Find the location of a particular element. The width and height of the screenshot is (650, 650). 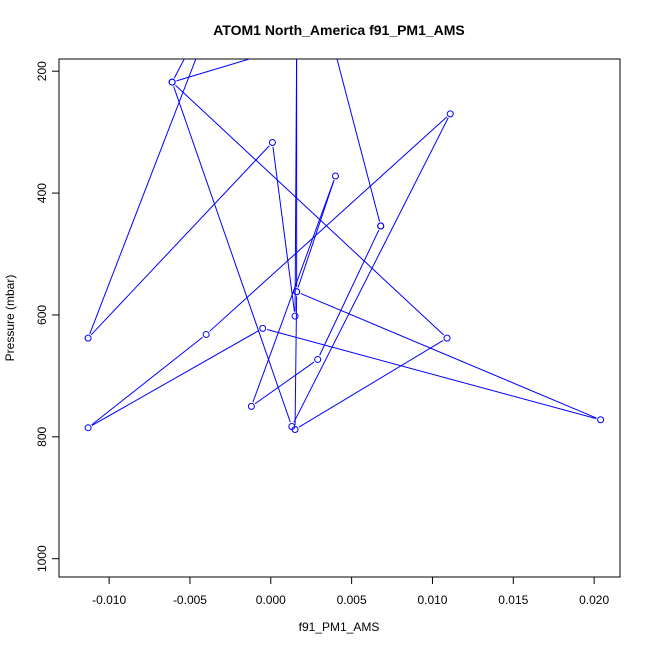

y-tick-label: 800 is located at coordinates (42, 437).